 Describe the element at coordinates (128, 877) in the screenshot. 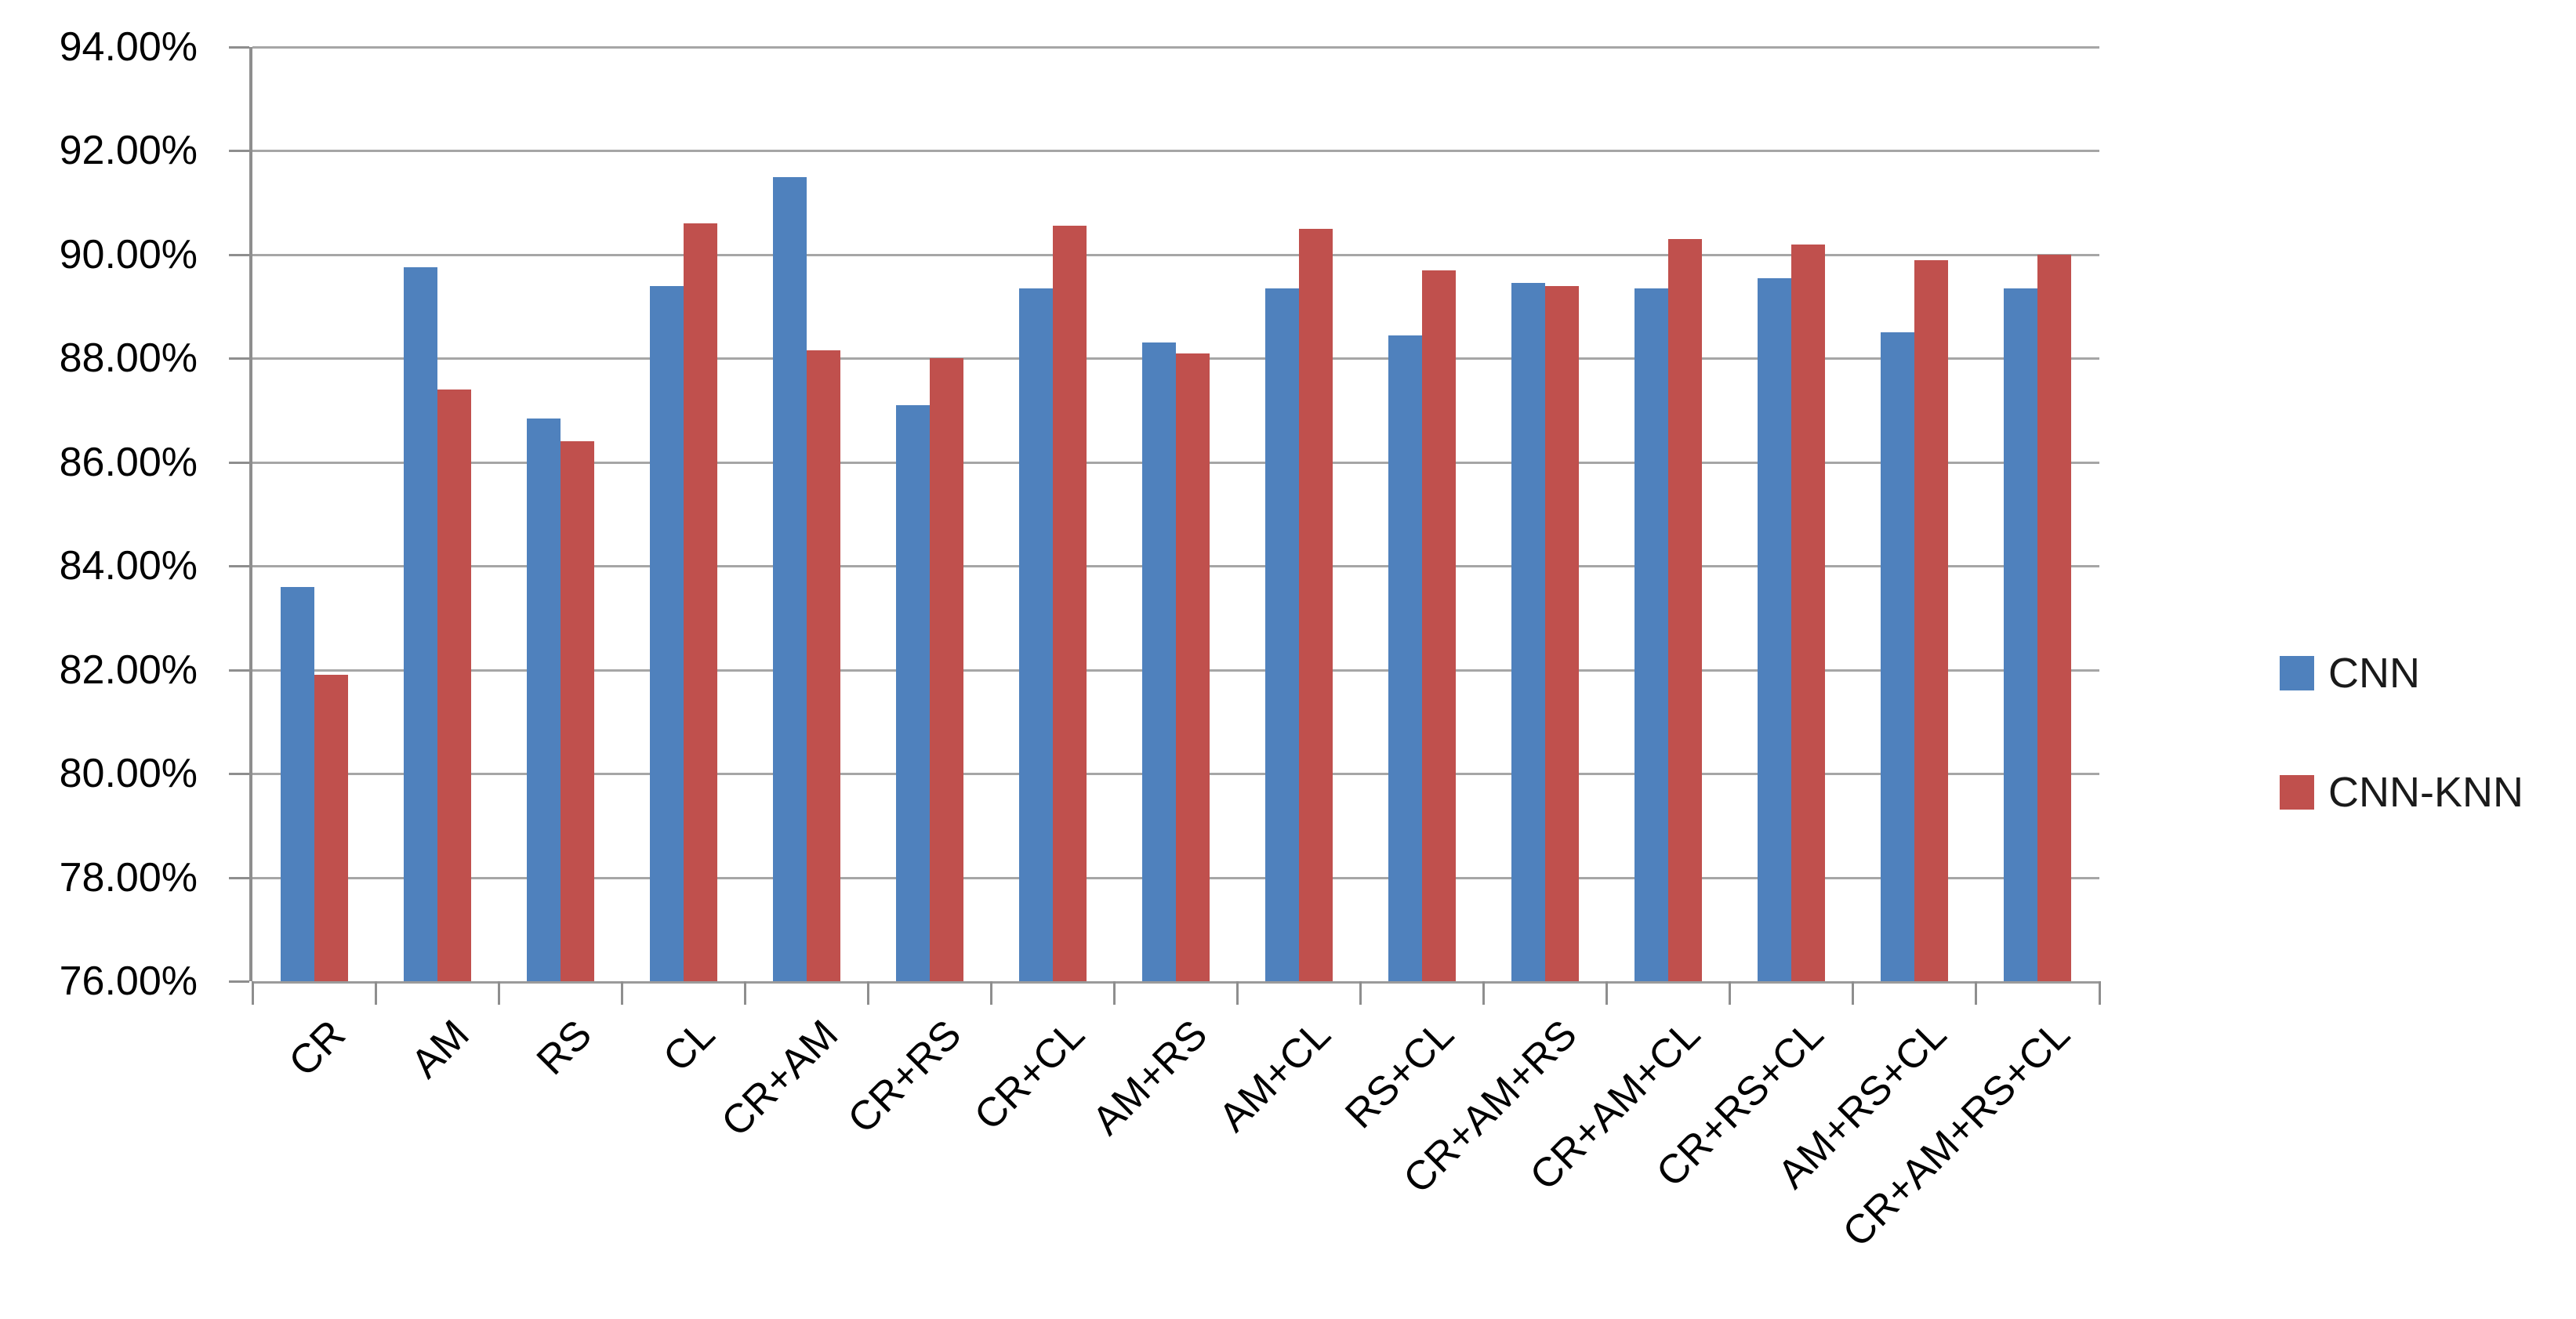

I see `y-axis-label-78.00%: 78.00%` at that location.